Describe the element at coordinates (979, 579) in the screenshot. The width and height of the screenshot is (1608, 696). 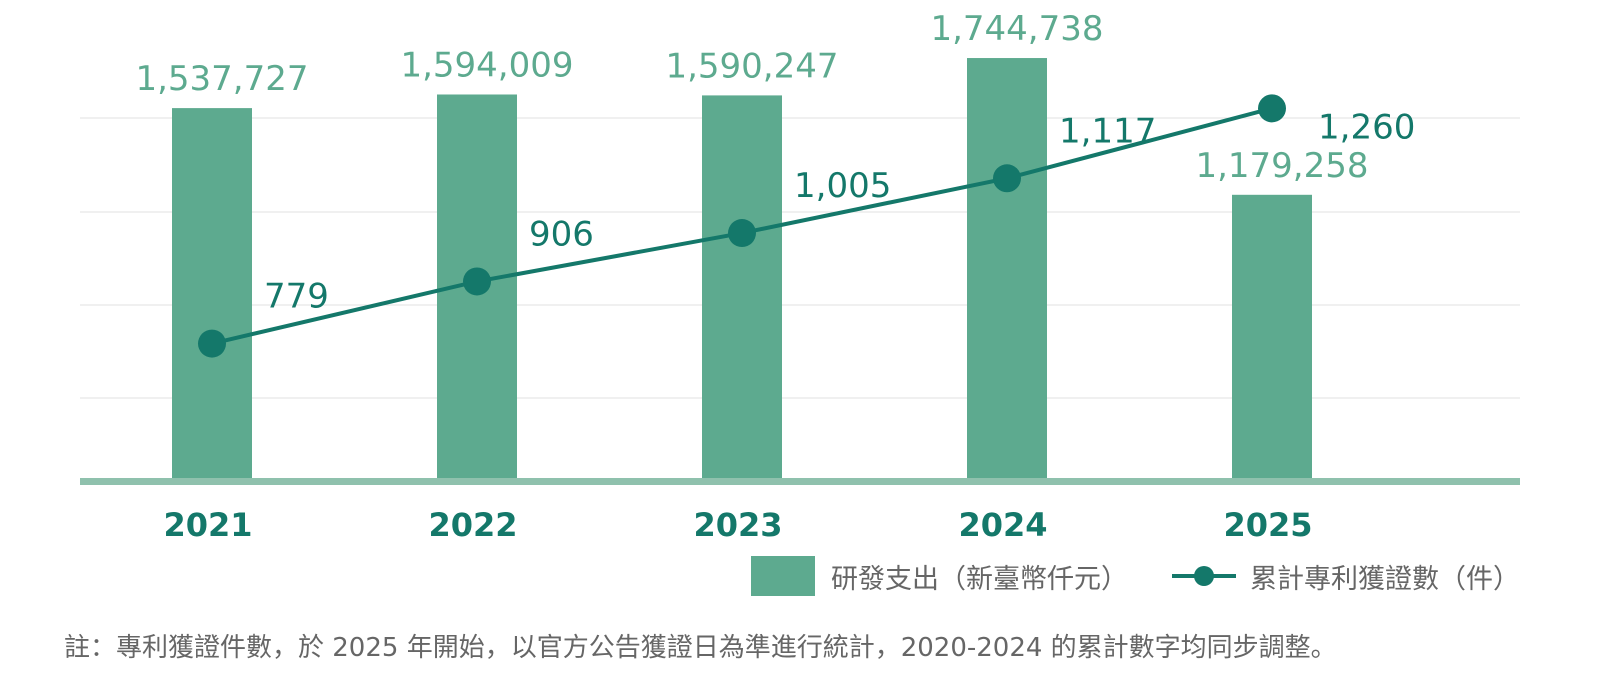
I see `legend-bar-label: 研發支出（新臺幣仟元）` at that location.